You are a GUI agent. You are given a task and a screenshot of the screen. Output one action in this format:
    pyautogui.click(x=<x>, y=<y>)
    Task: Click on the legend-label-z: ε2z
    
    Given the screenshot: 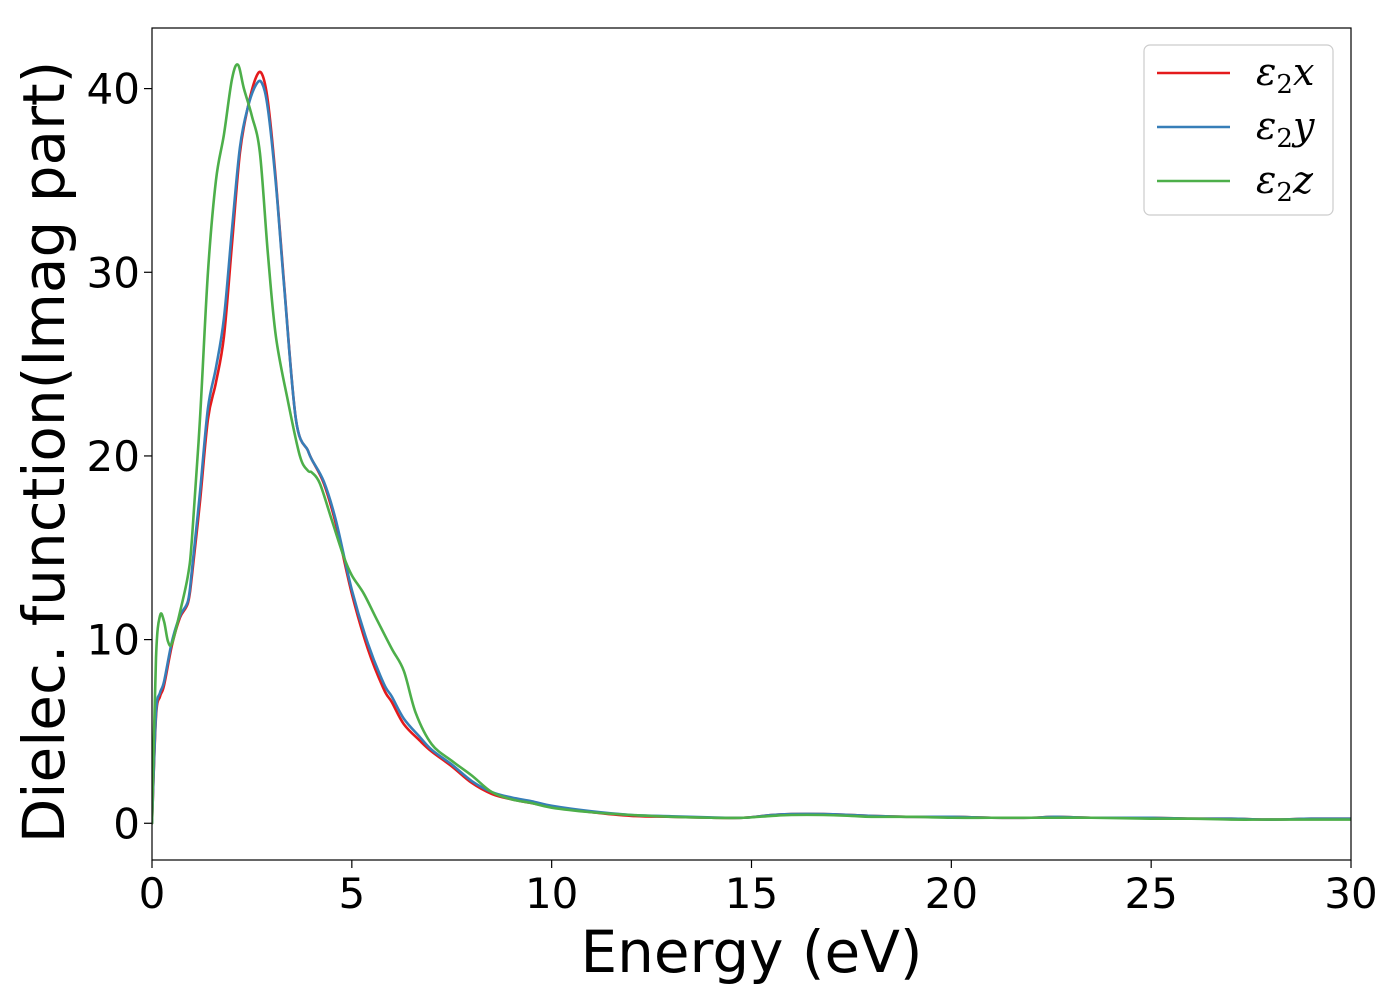 What is the action you would take?
    pyautogui.click(x=1285, y=183)
    